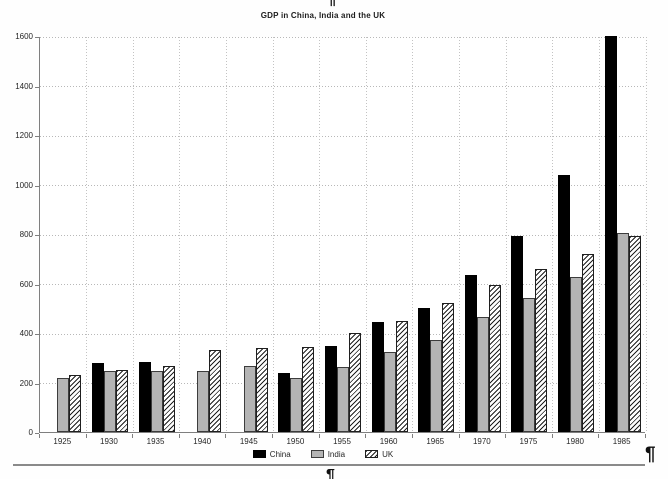  Describe the element at coordinates (388, 454) in the screenshot. I see `legend-label: UK` at that location.